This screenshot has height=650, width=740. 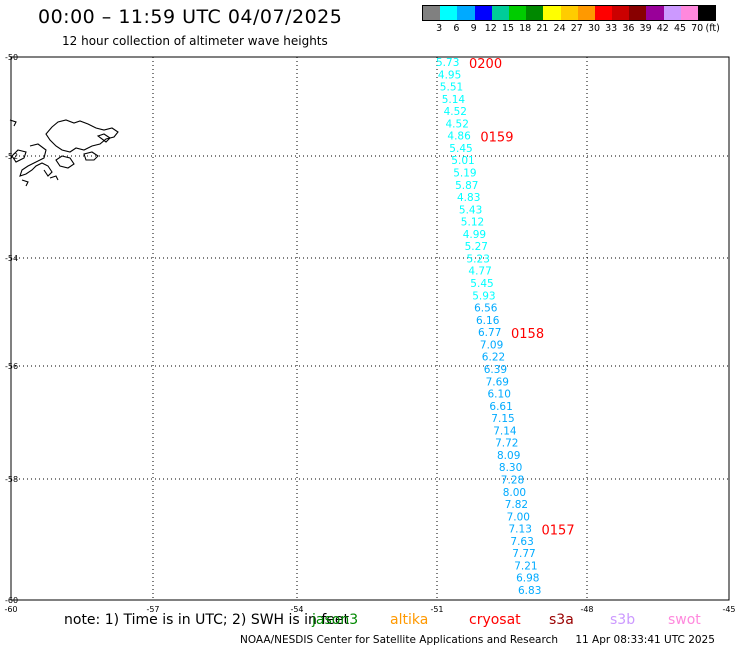 I want to click on wave-height-label: 5.87, so click(x=466, y=186).